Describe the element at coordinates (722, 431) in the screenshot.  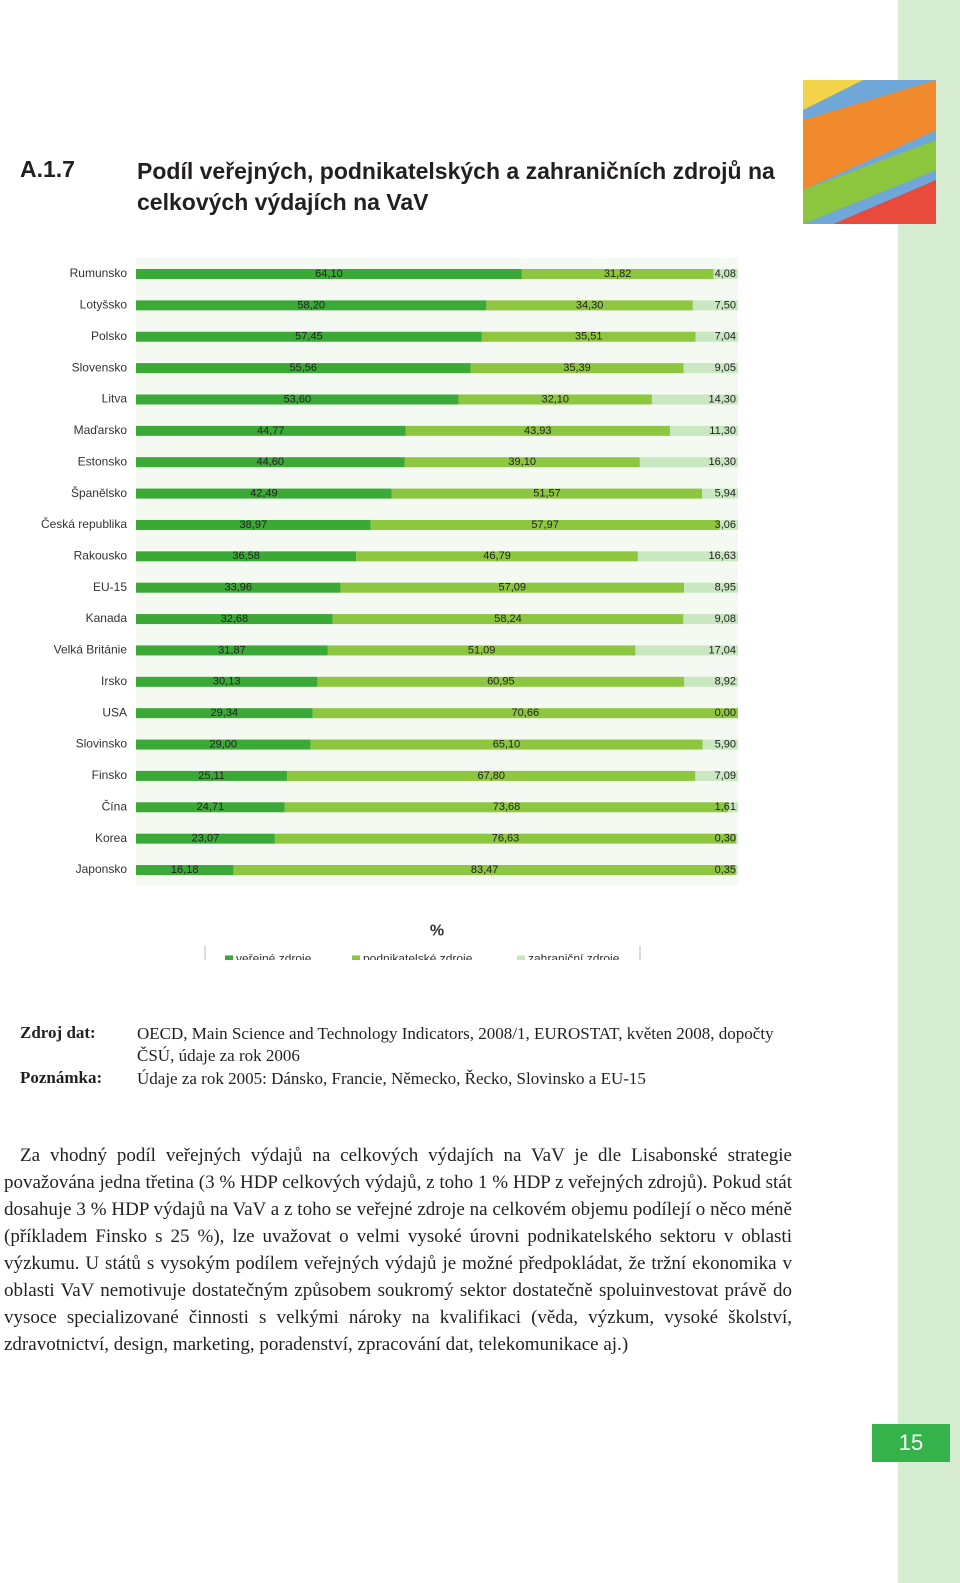
I see `value-label: 11,30` at that location.